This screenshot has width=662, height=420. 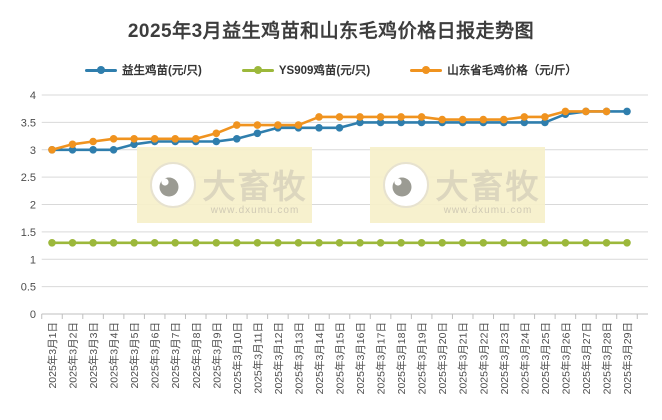 What do you see at coordinates (162, 71) in the screenshot?
I see `legend-label: 益生鸡苗(元/只)` at bounding box center [162, 71].